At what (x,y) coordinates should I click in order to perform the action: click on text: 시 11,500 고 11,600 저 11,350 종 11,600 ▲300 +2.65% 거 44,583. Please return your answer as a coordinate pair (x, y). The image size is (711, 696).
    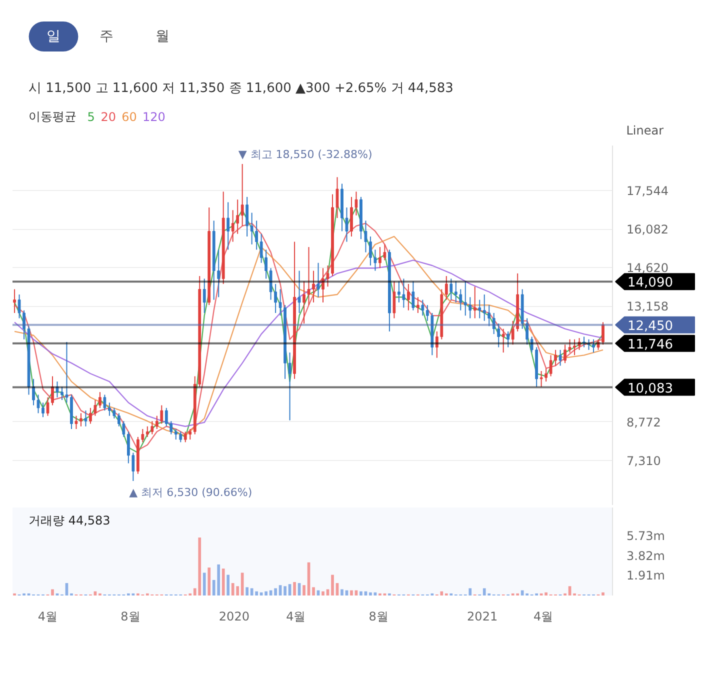
    Looking at the image, I should click on (241, 88).